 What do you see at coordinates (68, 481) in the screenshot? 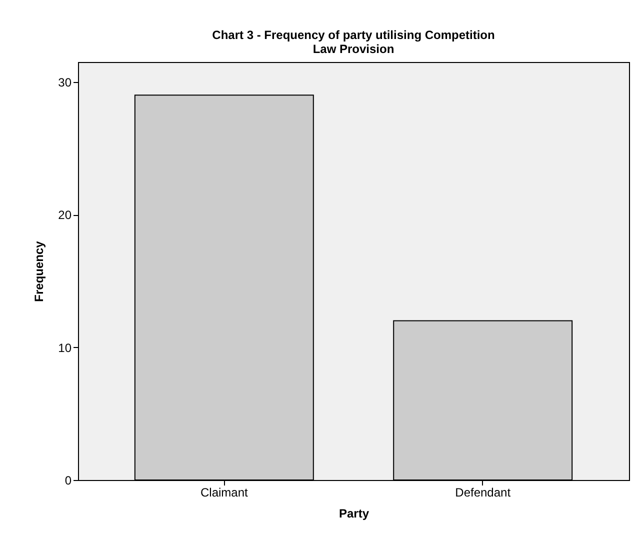
I see `y-tick-label: 0` at bounding box center [68, 481].